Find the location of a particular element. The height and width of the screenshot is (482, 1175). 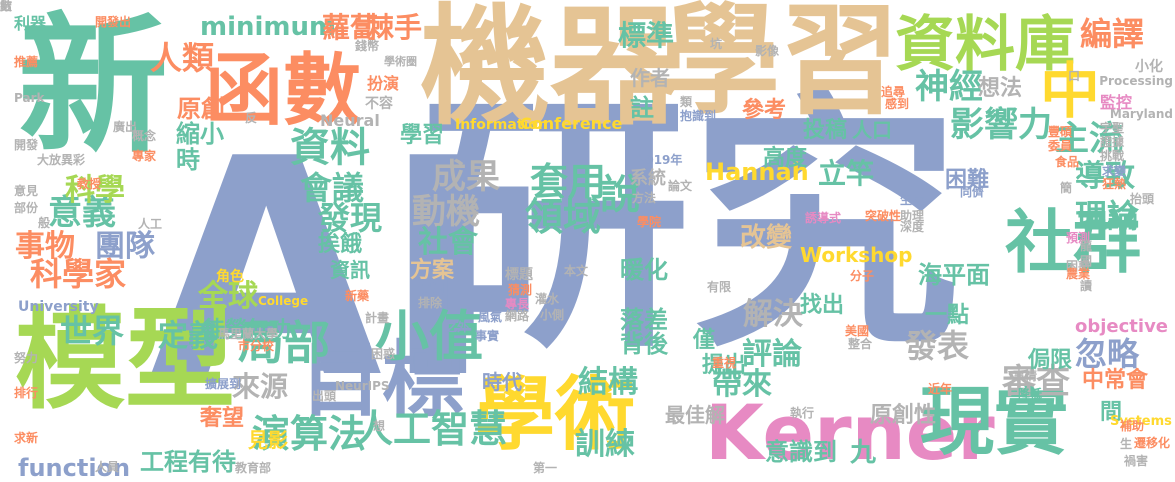

cloud-word: 審查 is located at coordinates (1036, 382).